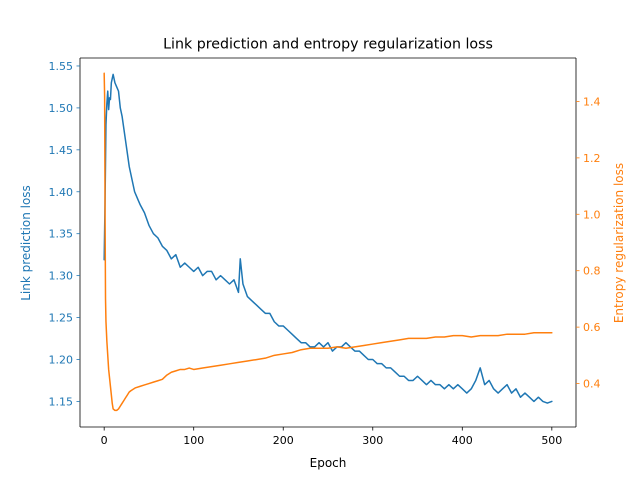  Describe the element at coordinates (61, 401) in the screenshot. I see `left-y-tick-label: 1.15` at that location.